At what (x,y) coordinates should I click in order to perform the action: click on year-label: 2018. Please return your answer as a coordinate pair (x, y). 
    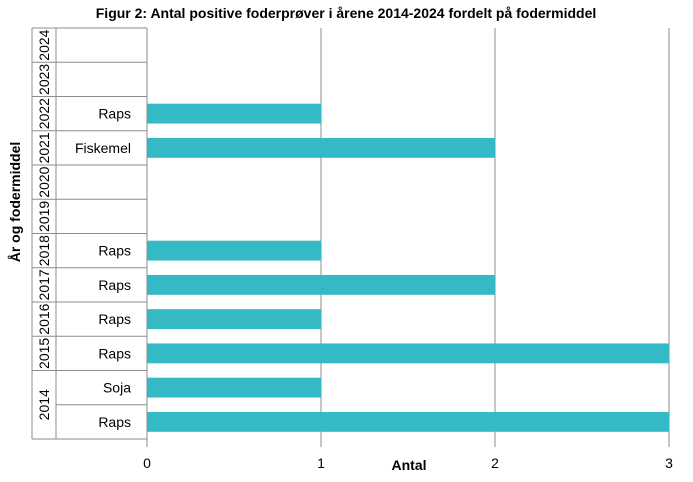
    Looking at the image, I should click on (44, 250).